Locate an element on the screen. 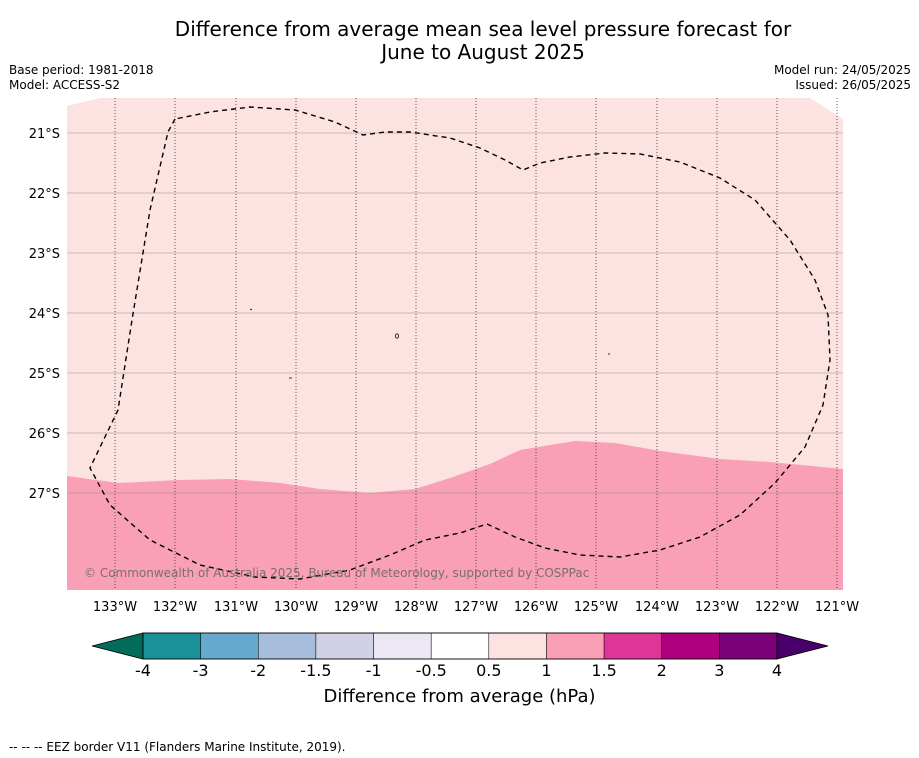 The width and height of the screenshot is (919, 758). lat-label: 23°S is located at coordinates (44, 254).